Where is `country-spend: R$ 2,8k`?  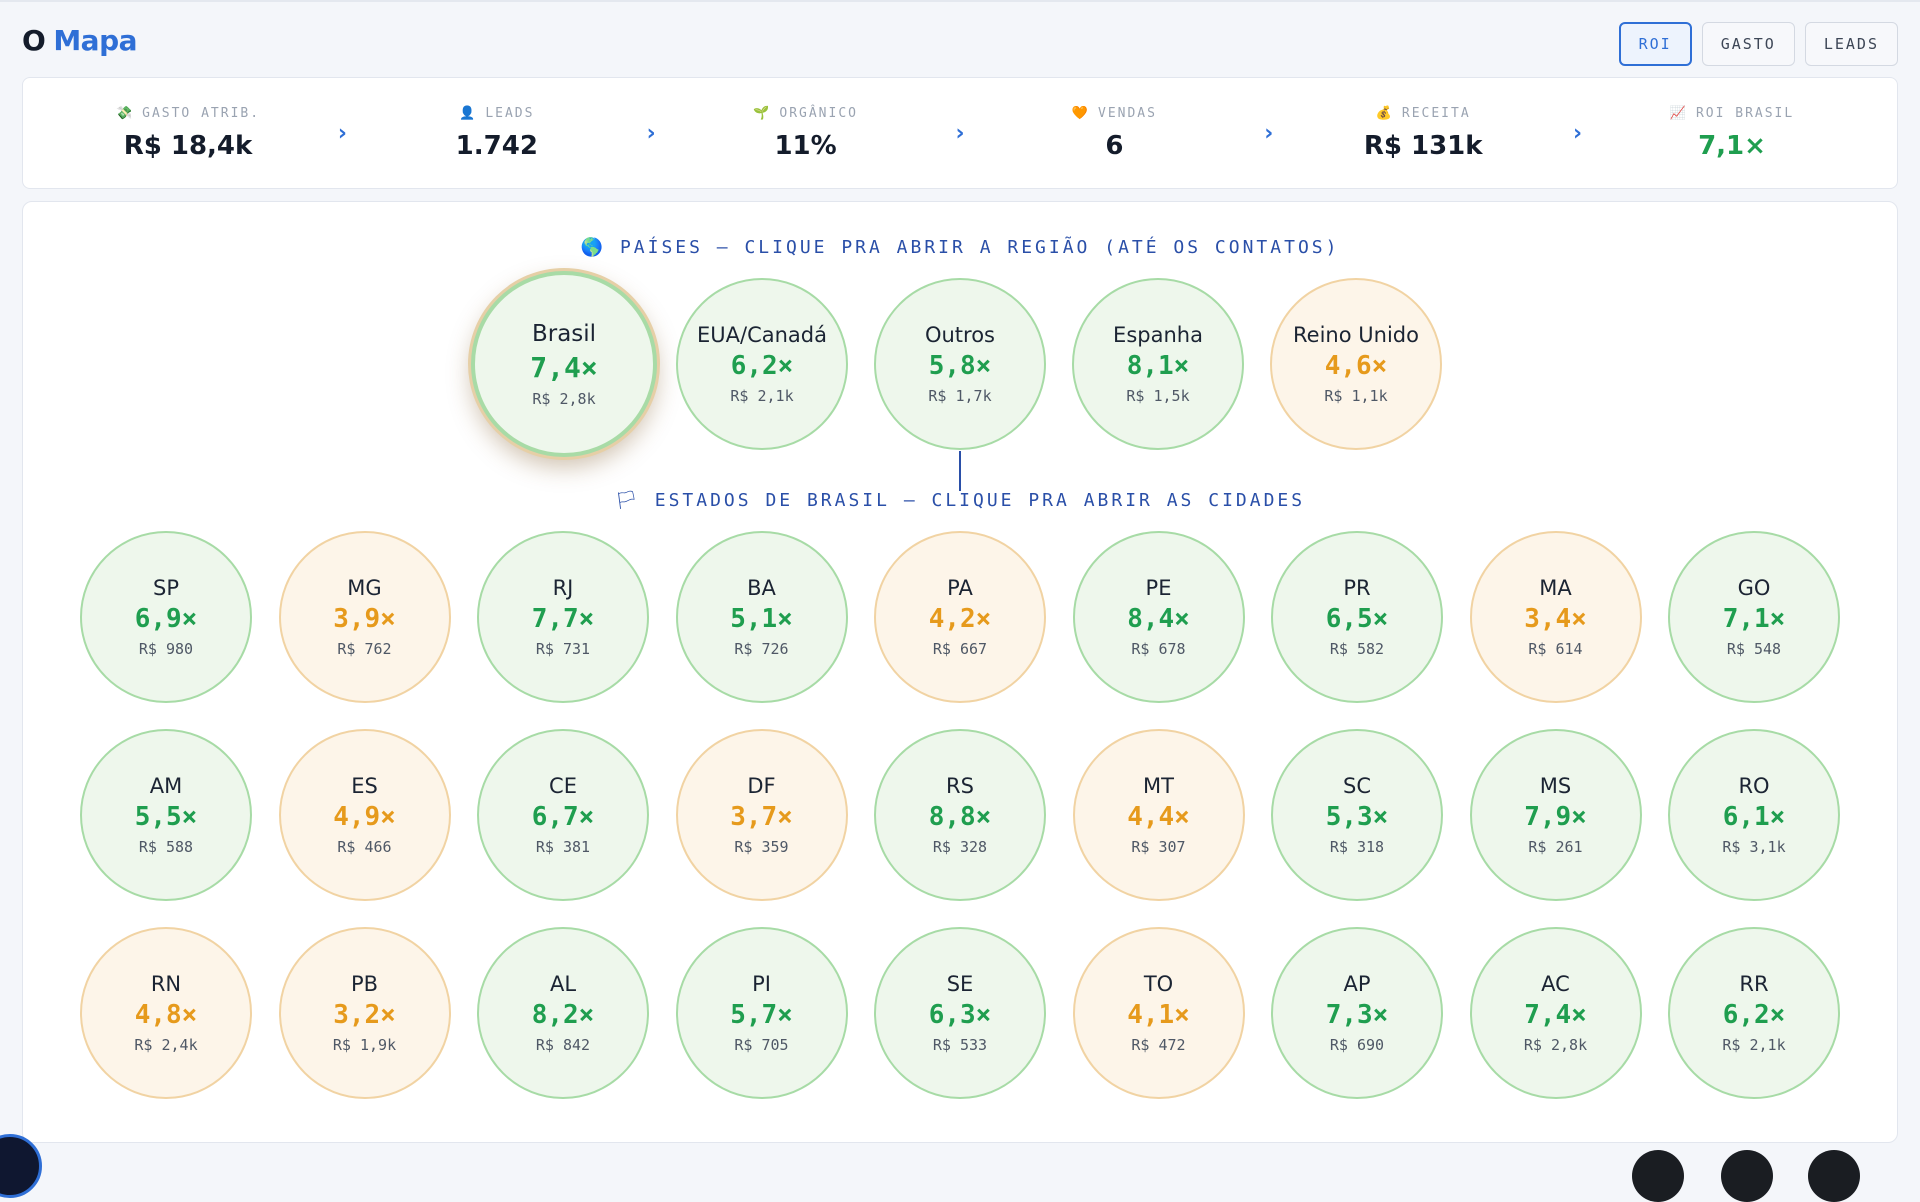 country-spend: R$ 2,8k is located at coordinates (564, 398).